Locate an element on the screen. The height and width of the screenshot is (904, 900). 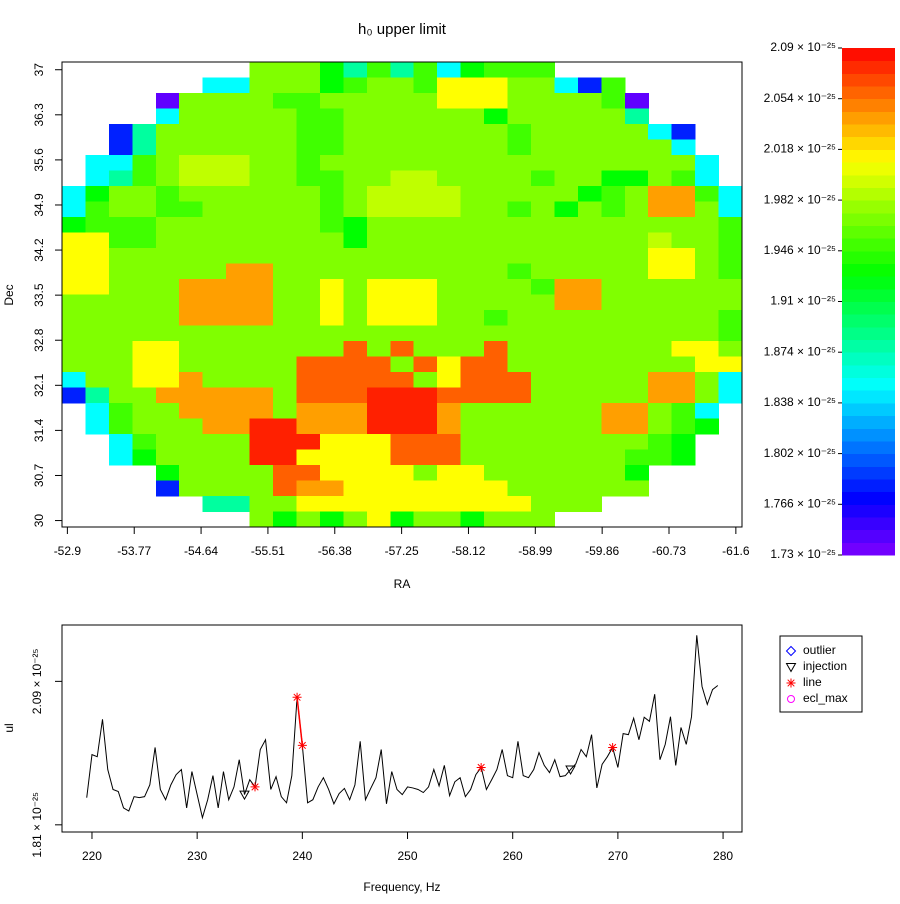
colorbar-tick-label: 1.91 × 10⁻²⁵ is located at coordinates (803, 301).